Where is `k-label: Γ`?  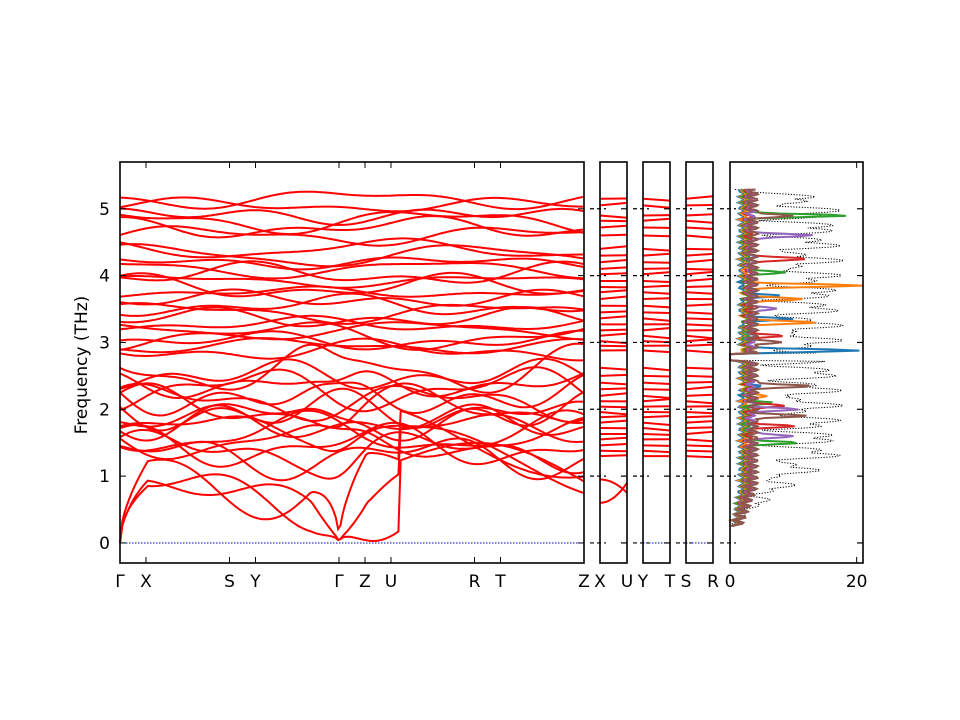 k-label: Γ is located at coordinates (120, 582).